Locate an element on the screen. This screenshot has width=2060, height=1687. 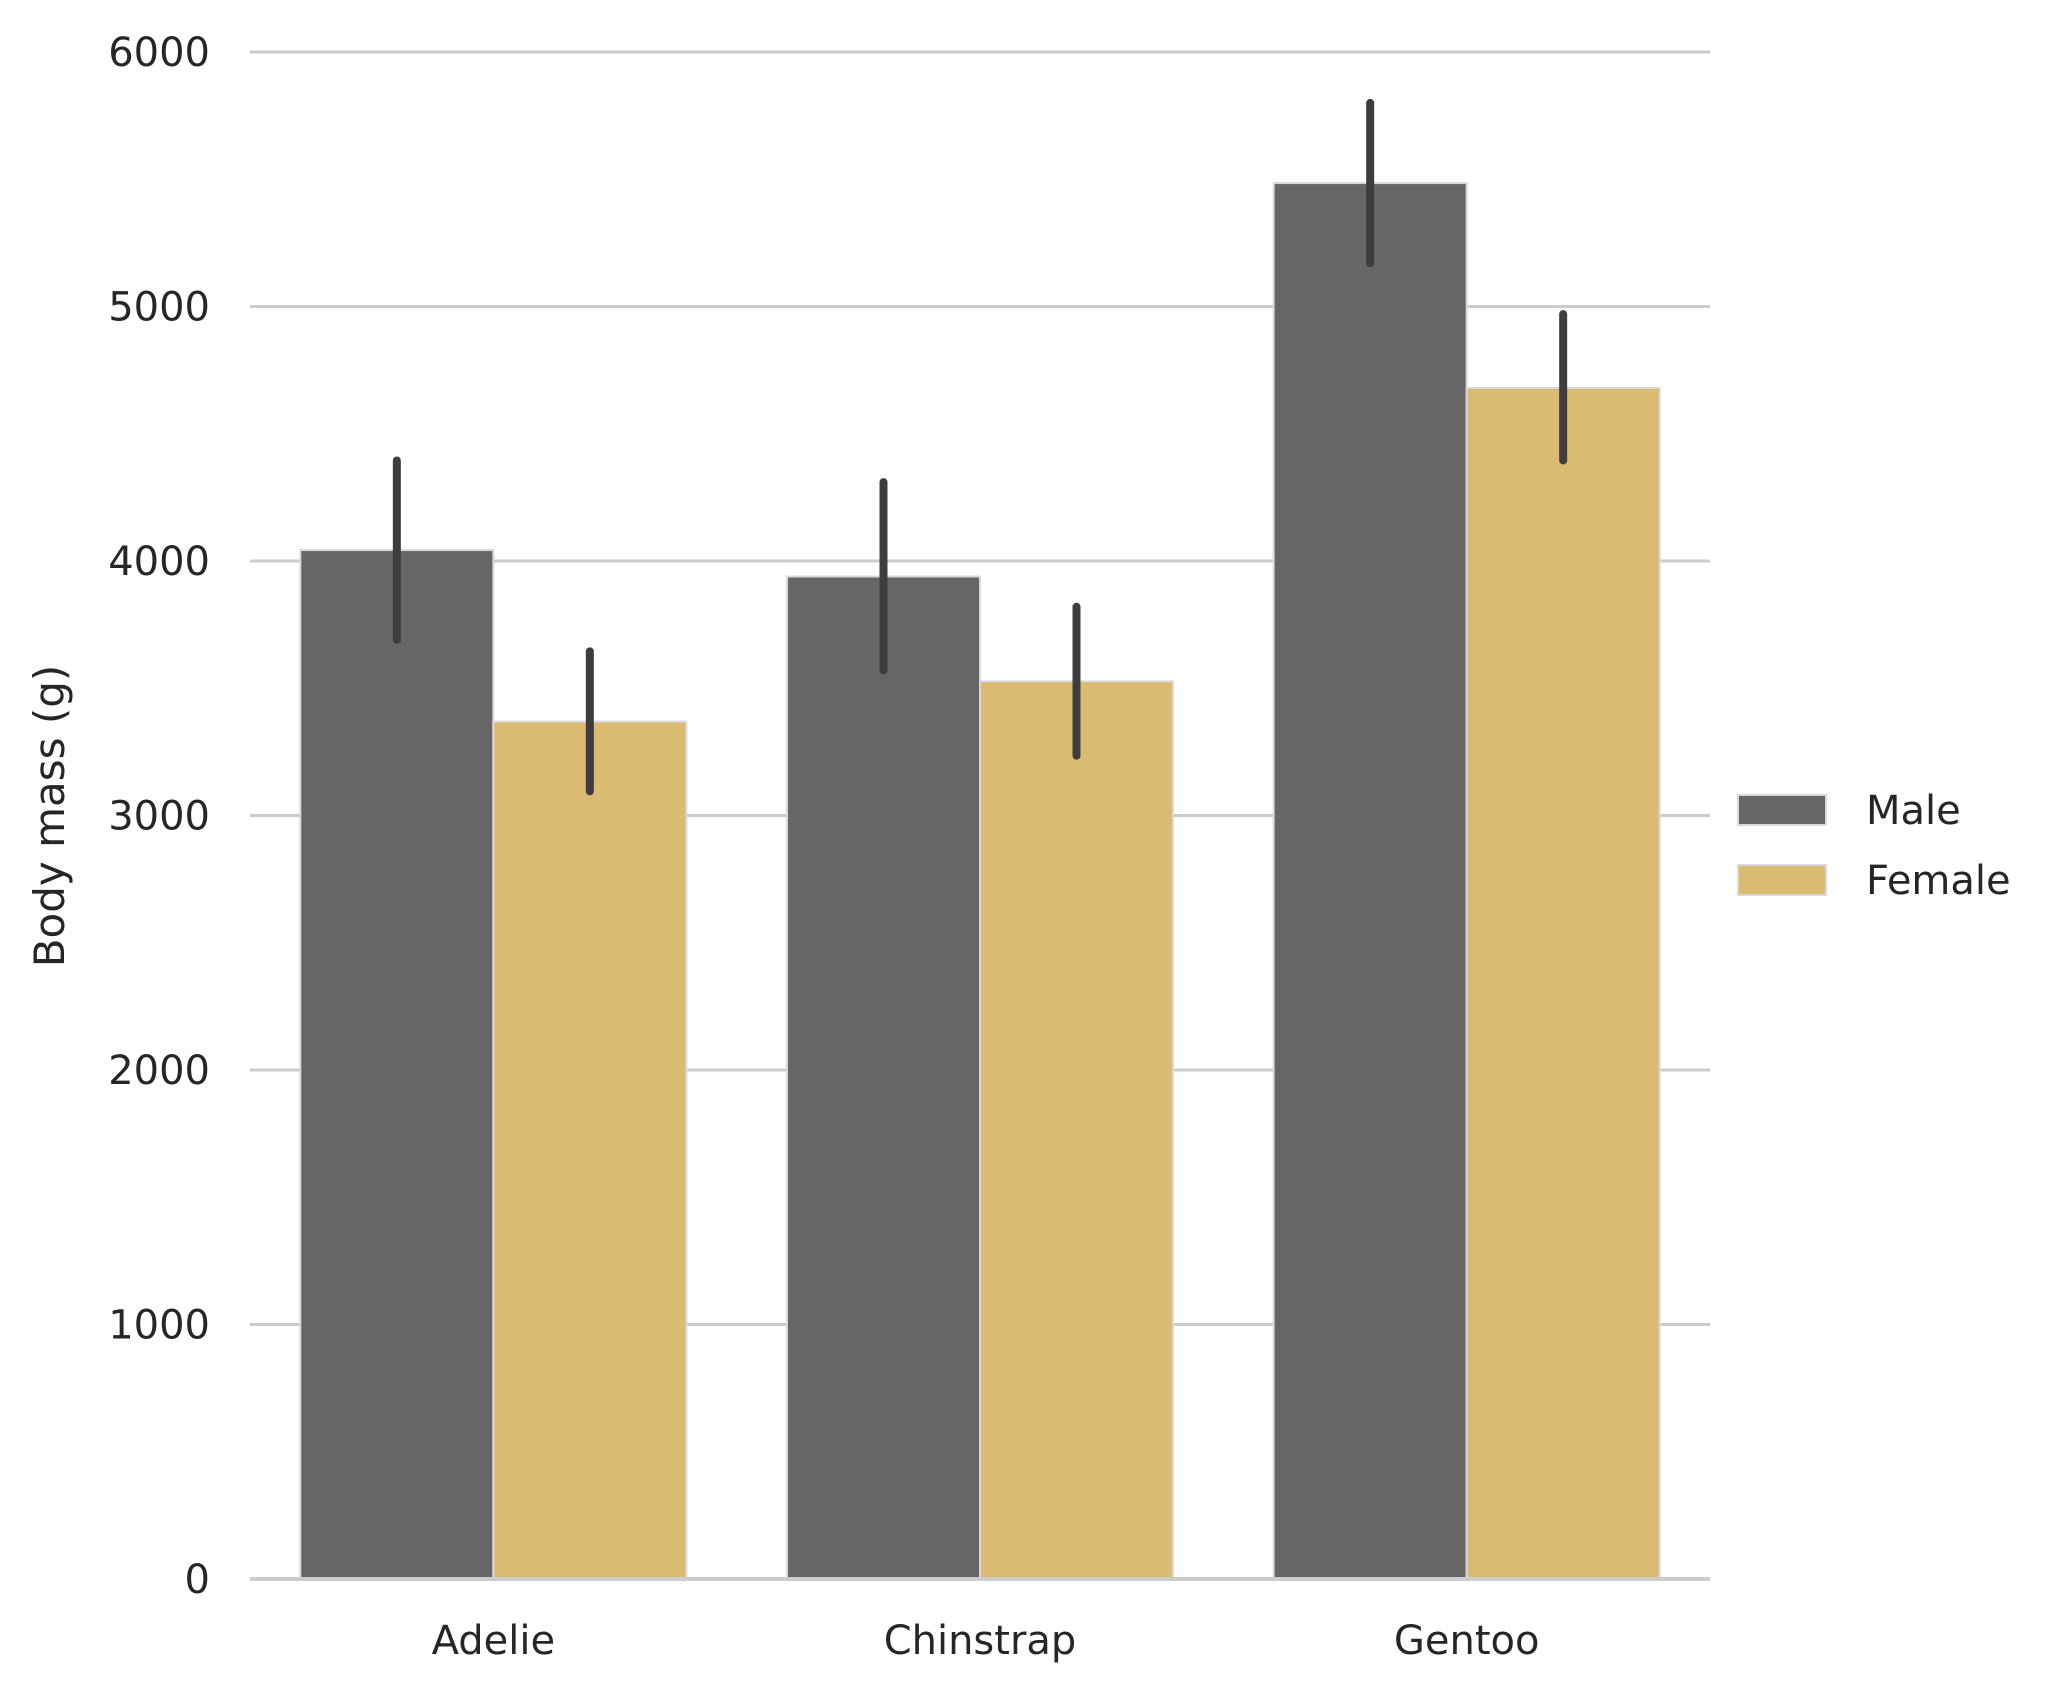
x-tick-label: Chinstrap is located at coordinates (980, 1641).